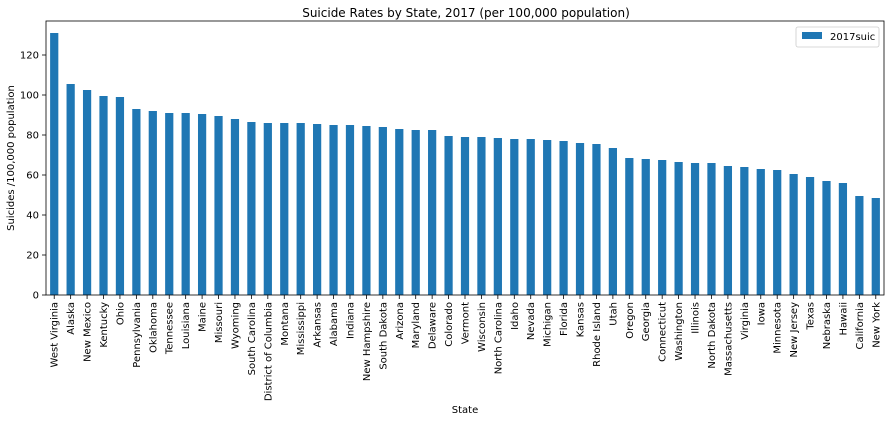 The image size is (894, 426). Describe the element at coordinates (120, 313) in the screenshot. I see `x-tick-label: Ohio` at that location.